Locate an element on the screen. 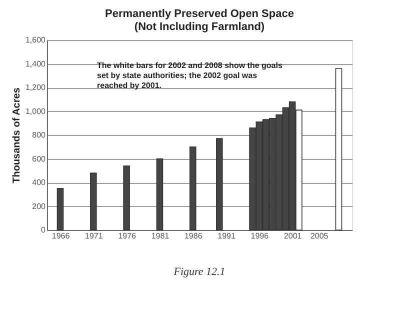 The image size is (400, 319). x-tick-label: 1966 is located at coordinates (61, 236).